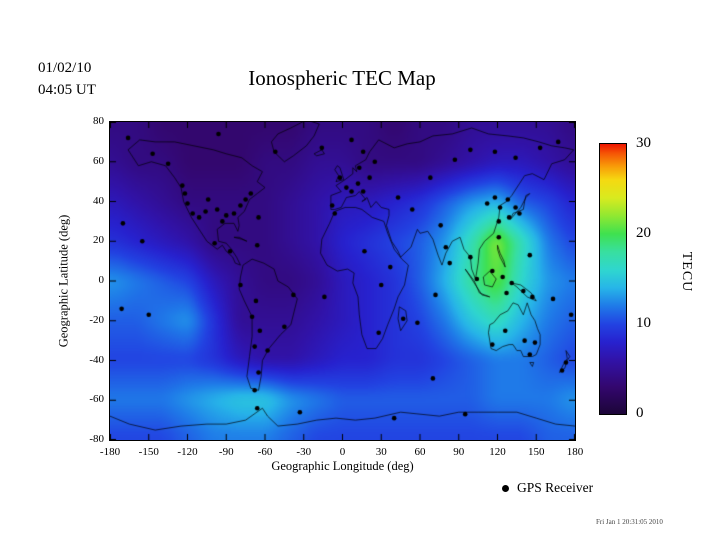 Image resolution: width=720 pixels, height=540 pixels. Describe the element at coordinates (643, 323) in the screenshot. I see `colorbar-tick-label: 10` at that location.